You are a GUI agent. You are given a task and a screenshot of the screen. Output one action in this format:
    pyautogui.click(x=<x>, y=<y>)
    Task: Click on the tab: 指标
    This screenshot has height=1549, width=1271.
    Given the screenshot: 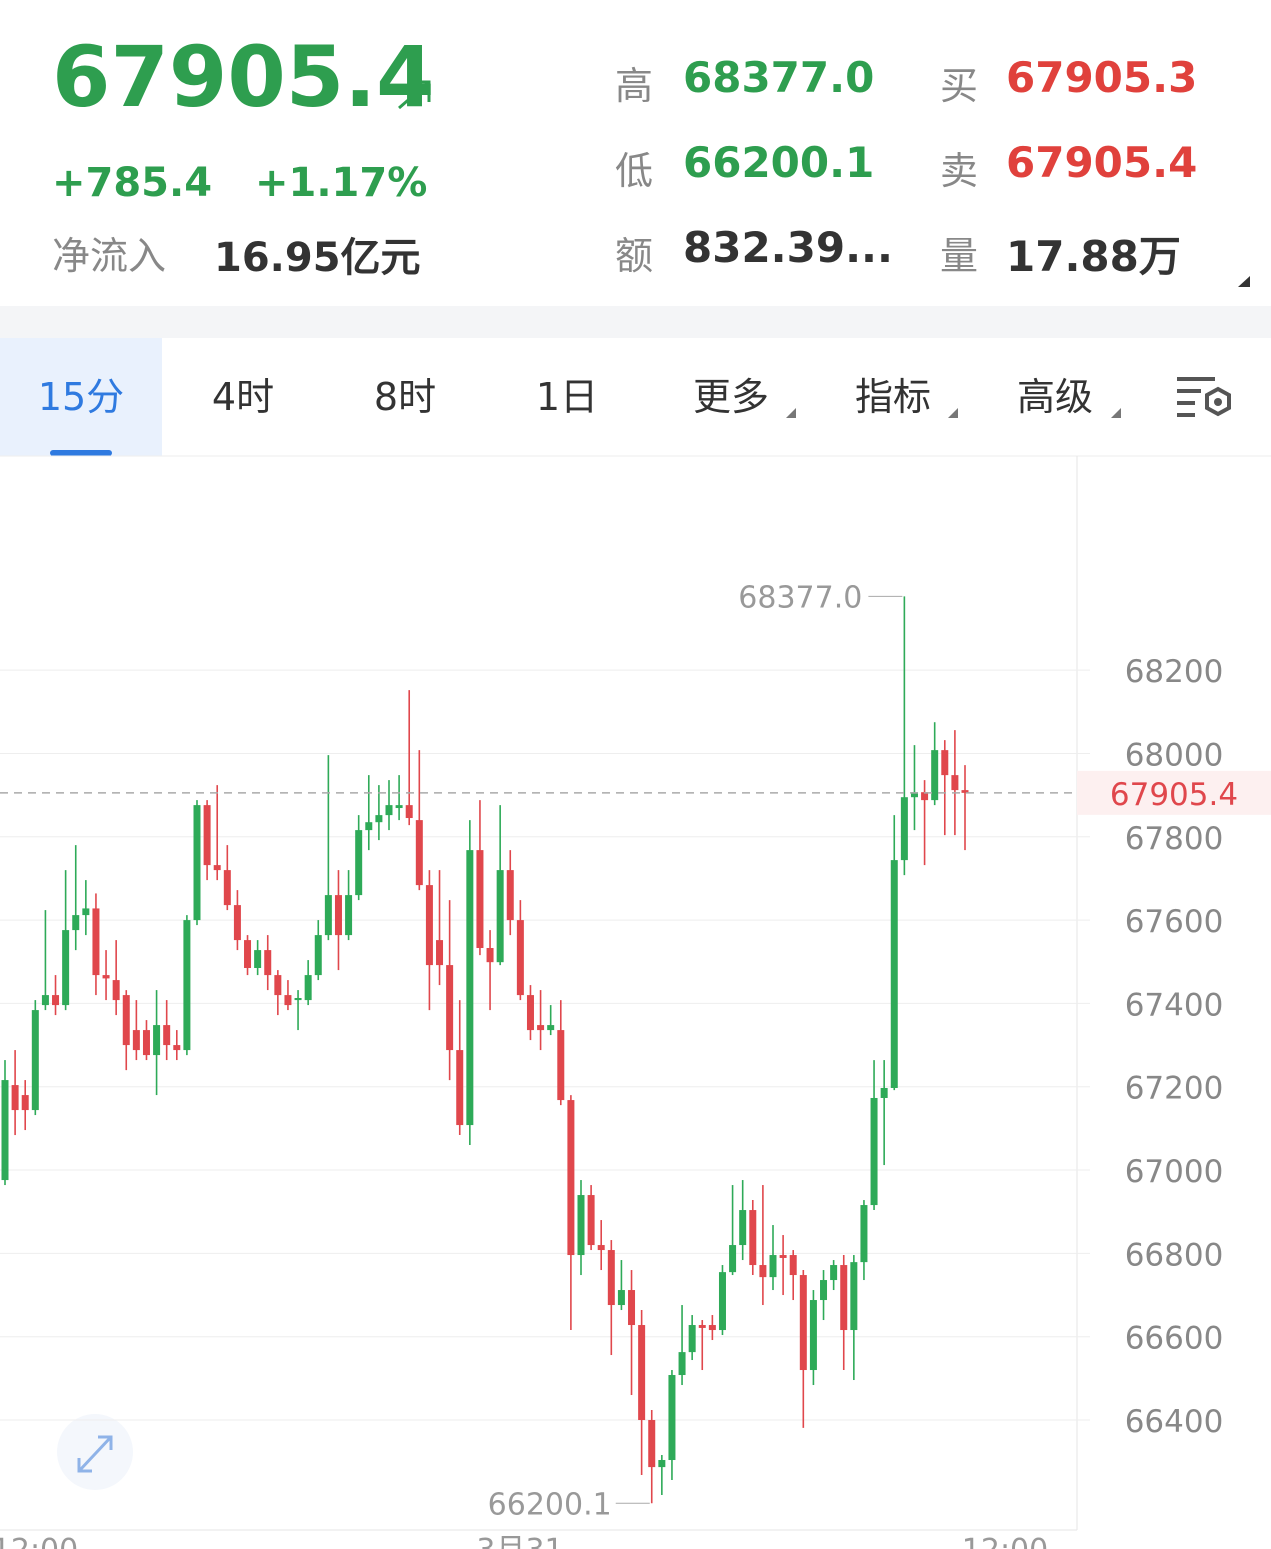 What is the action you would take?
    pyautogui.click(x=892, y=397)
    